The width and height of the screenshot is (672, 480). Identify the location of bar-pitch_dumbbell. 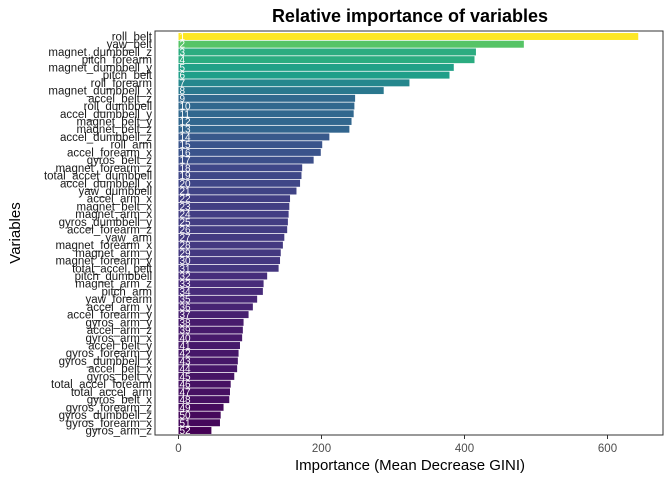
(223, 276).